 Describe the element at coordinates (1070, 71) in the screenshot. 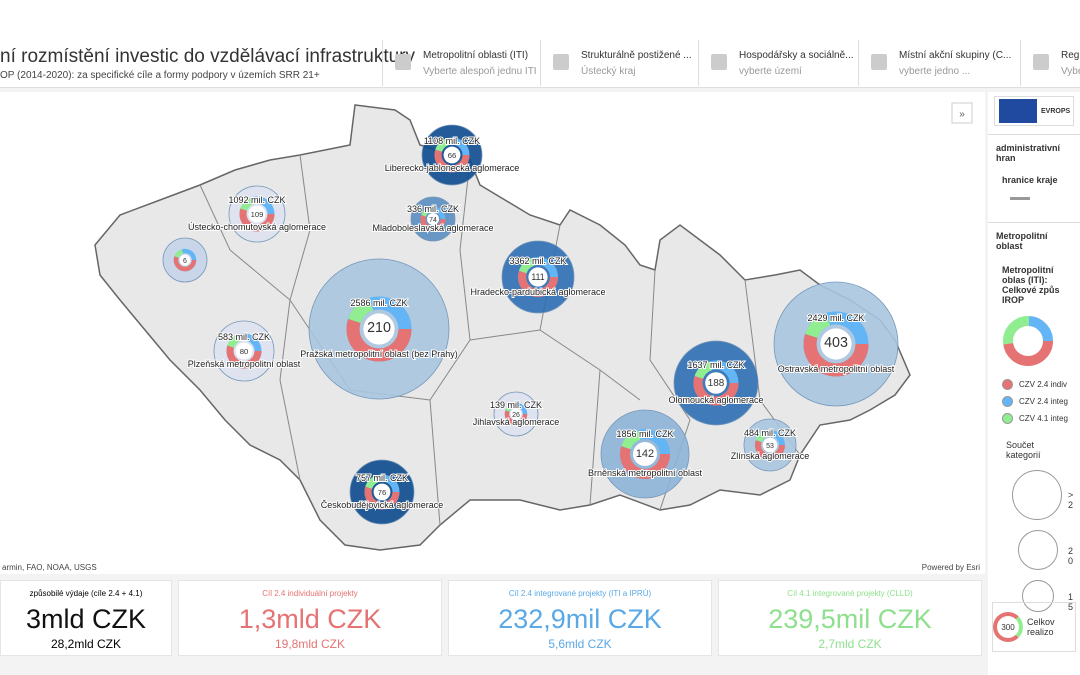

I see `filter-value: Vybe` at that location.